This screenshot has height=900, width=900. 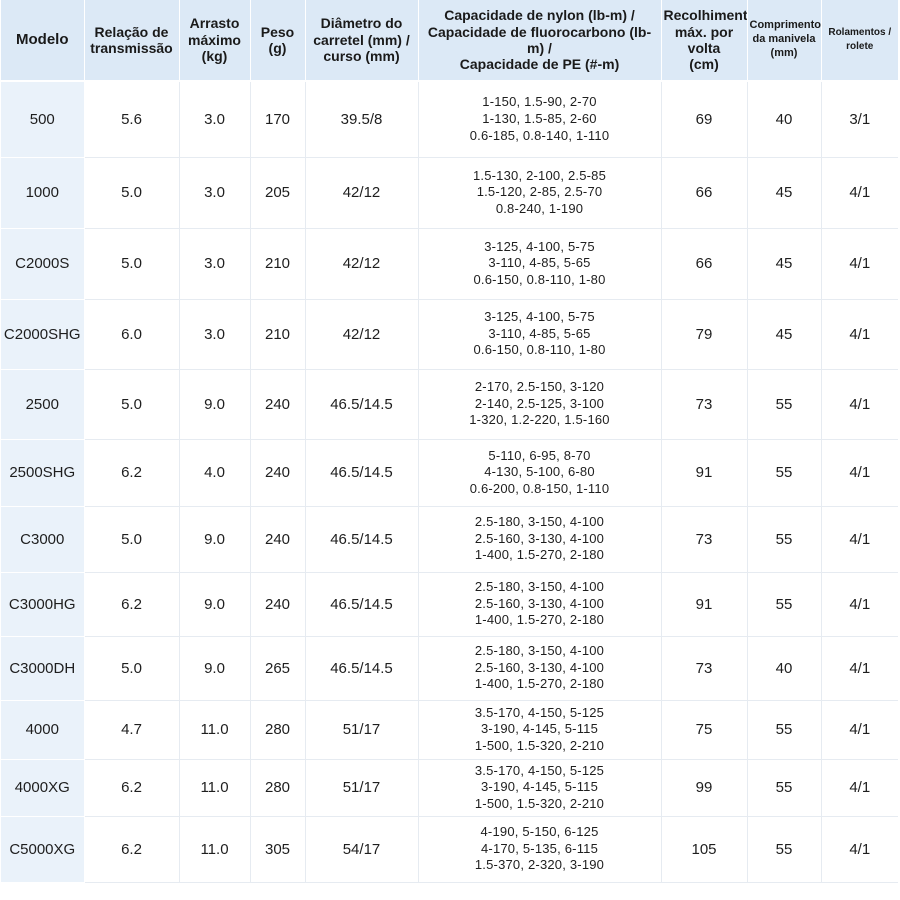 I want to click on capacity-nylon: 4-190, 5-150, 6-125, so click(x=539, y=832).